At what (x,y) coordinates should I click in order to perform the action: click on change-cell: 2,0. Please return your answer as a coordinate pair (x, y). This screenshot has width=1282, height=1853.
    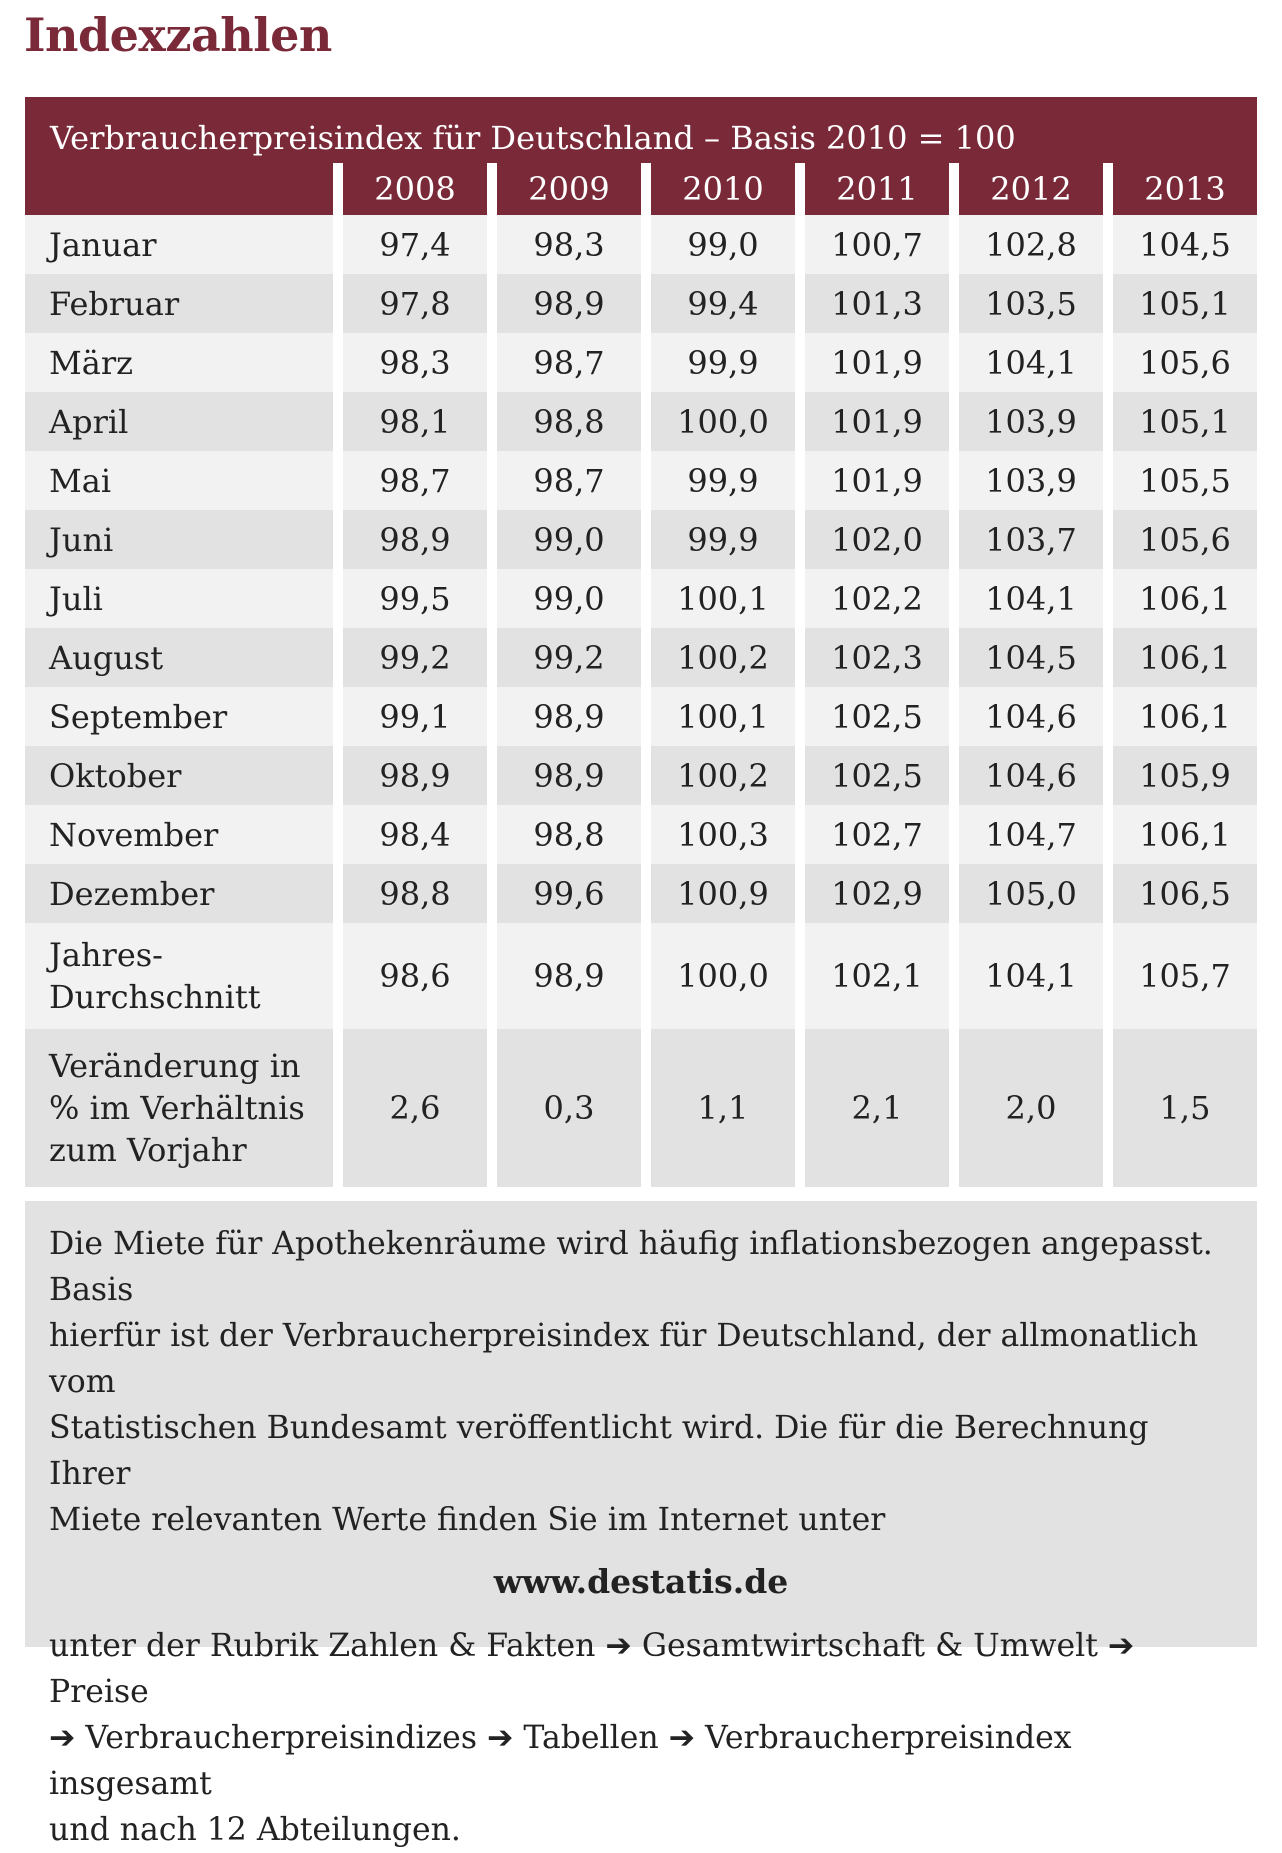
    Looking at the image, I should click on (1026, 1108).